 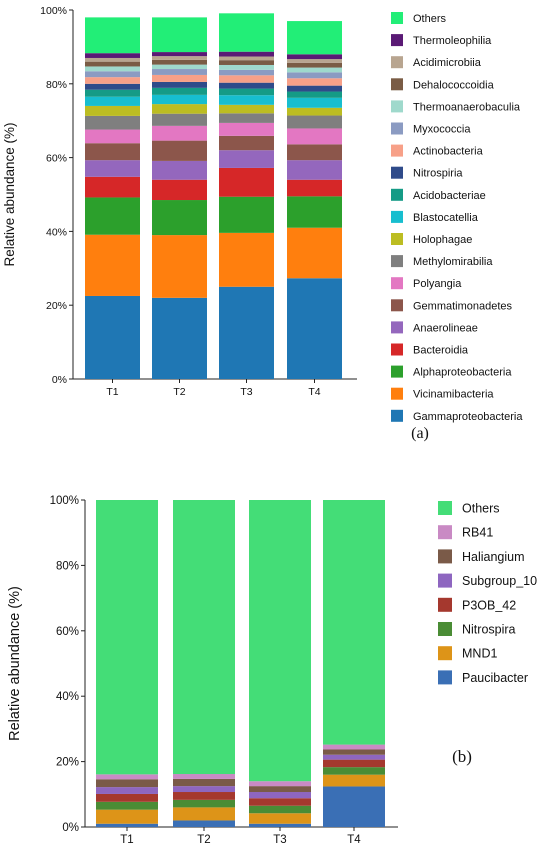 I want to click on bar-segment-haliangium-t3, so click(x=280, y=789).